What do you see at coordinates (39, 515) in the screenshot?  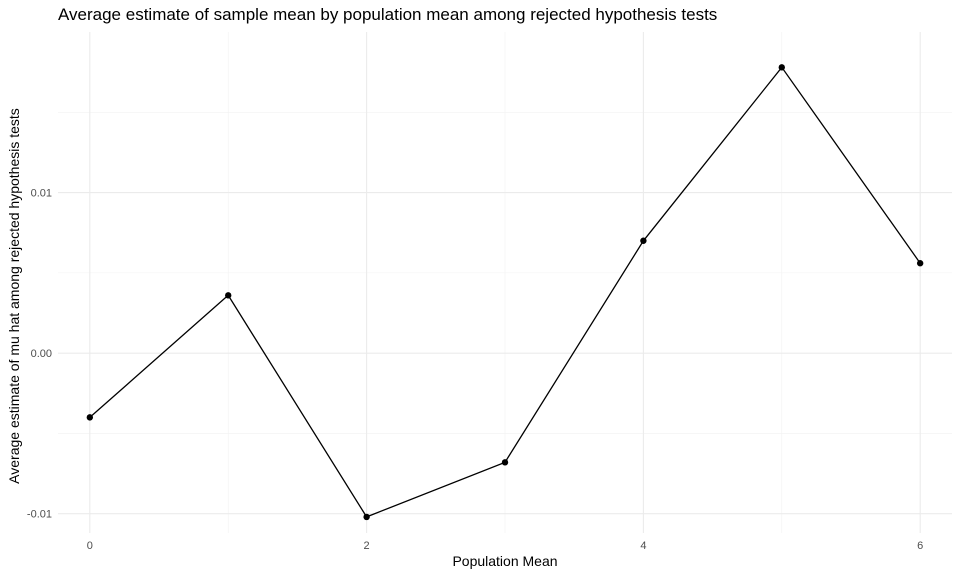 I see `y-tick-label: -0.01` at bounding box center [39, 515].